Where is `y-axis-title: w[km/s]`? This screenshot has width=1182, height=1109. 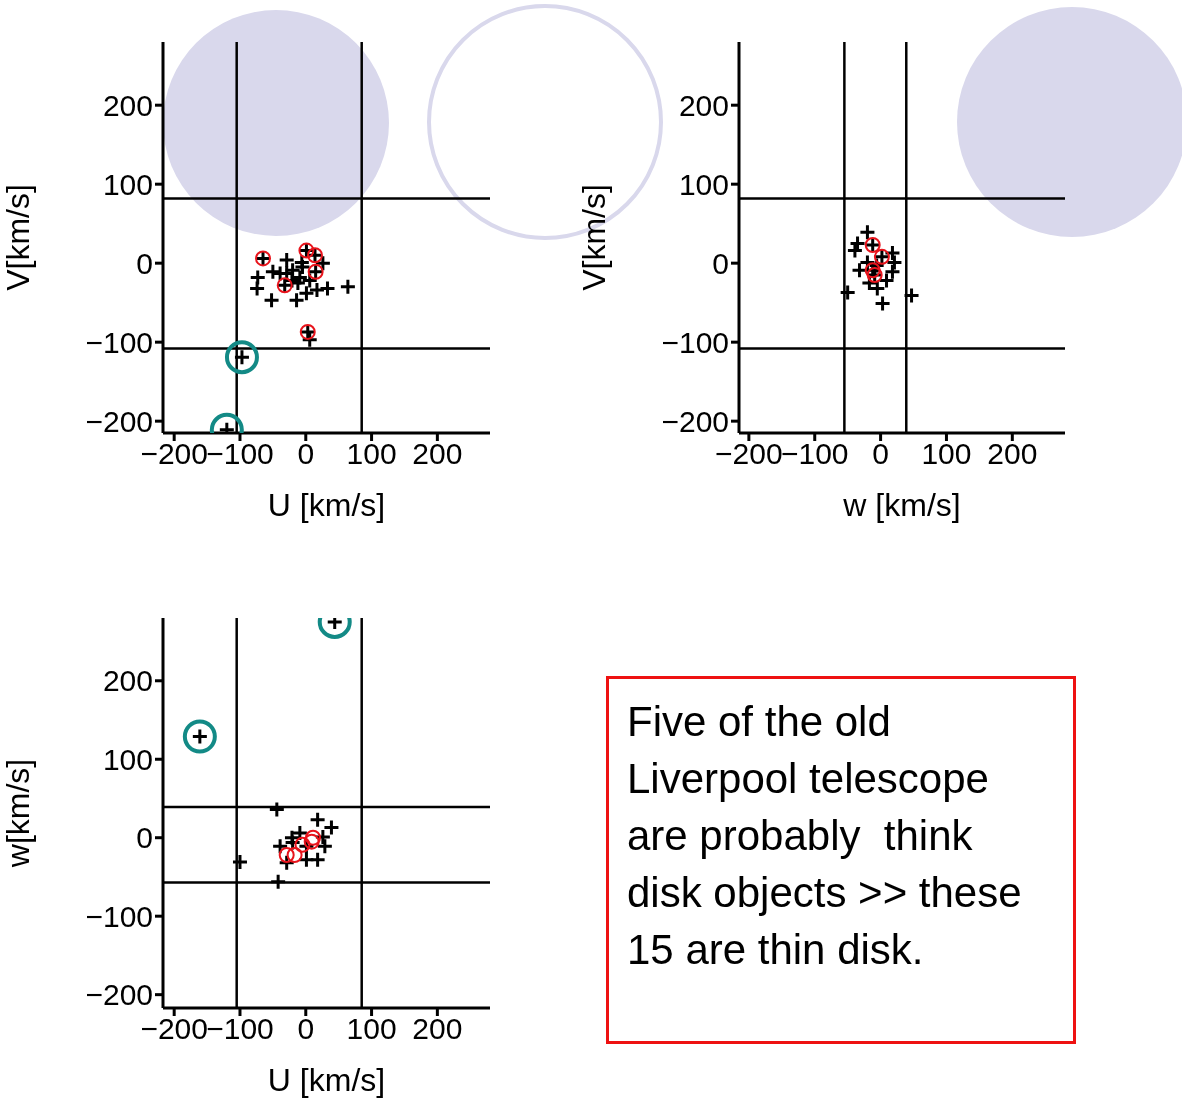 y-axis-title: w[km/s] is located at coordinates (18, 813).